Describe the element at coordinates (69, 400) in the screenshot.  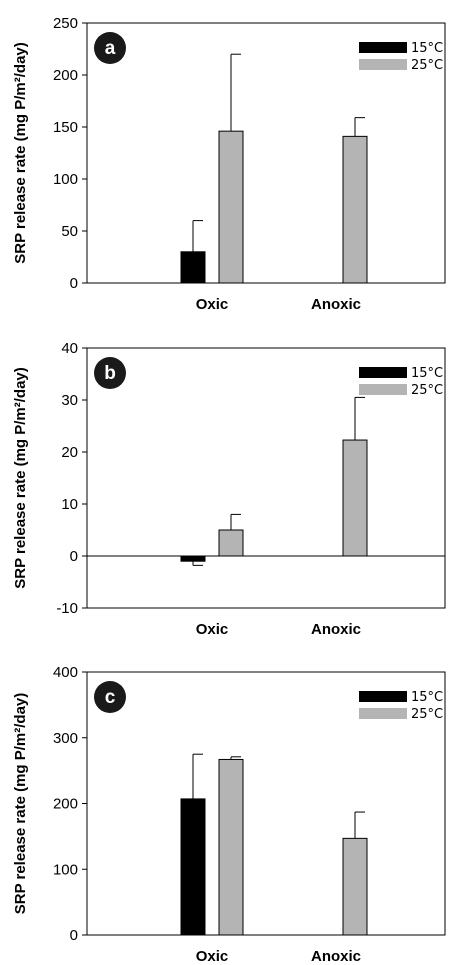
I see `y-tick-label: 30` at that location.